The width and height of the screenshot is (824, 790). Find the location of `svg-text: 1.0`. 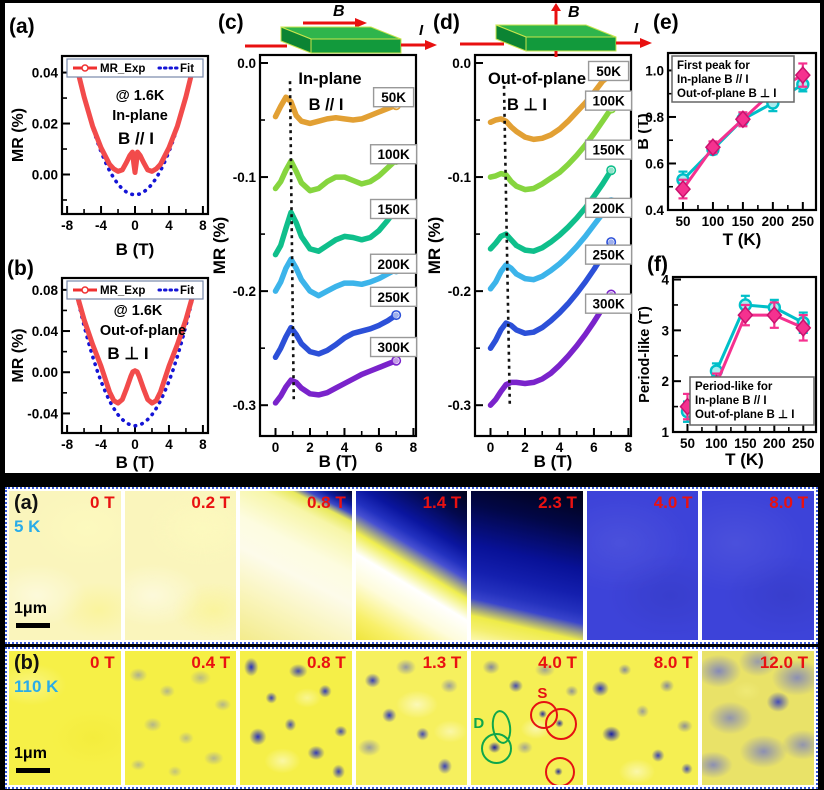

svg-text: 1.0 is located at coordinates (654, 70).